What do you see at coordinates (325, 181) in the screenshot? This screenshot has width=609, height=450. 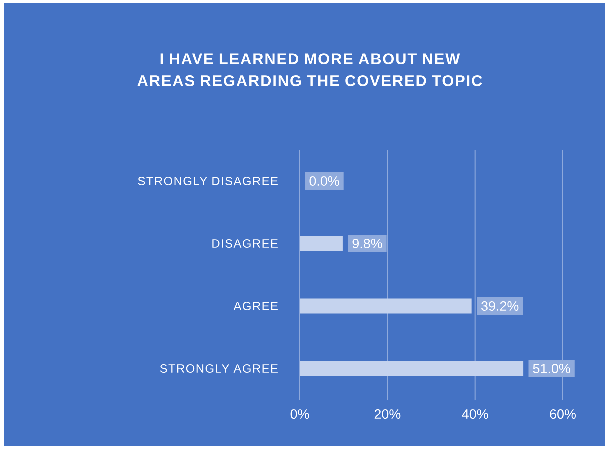 I see `data-label: 0.0%` at bounding box center [325, 181].